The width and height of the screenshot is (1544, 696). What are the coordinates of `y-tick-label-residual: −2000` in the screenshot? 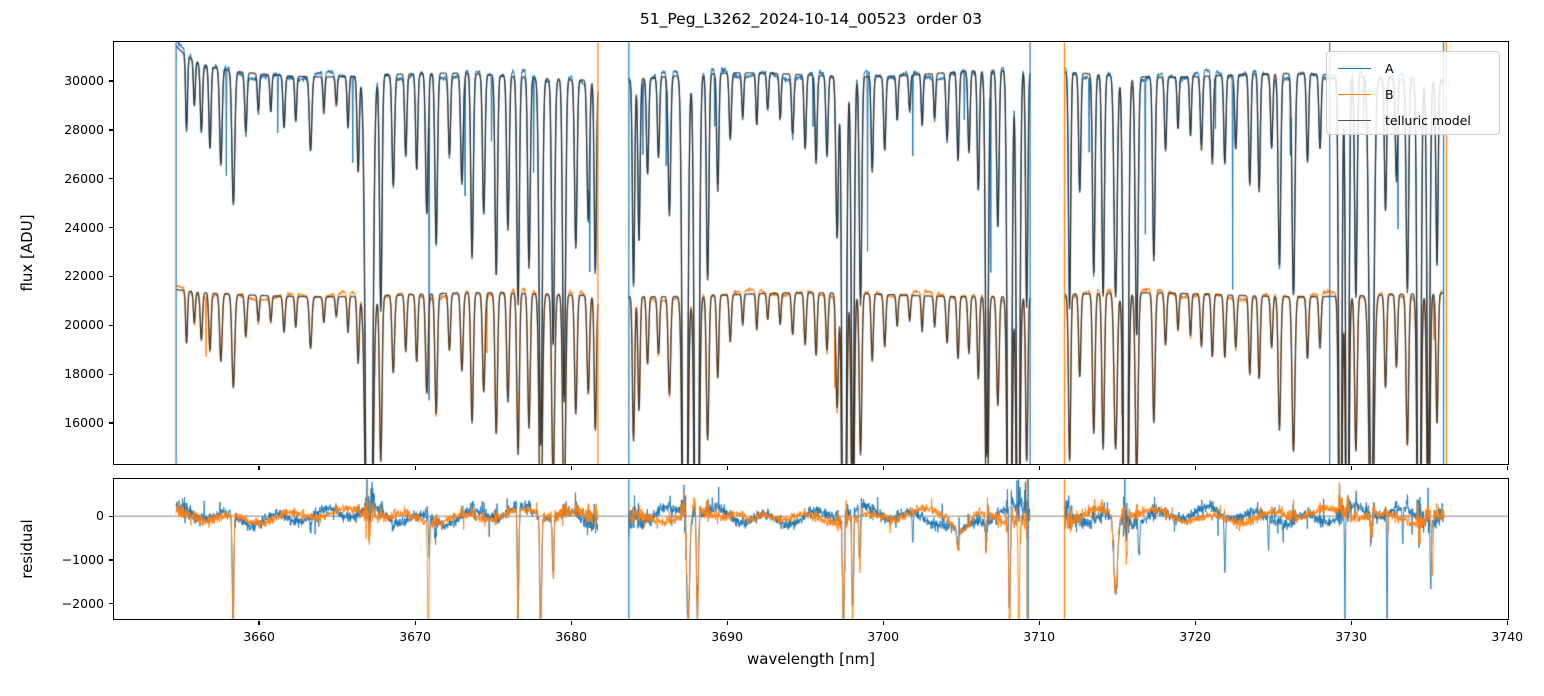 It's located at (82, 603).